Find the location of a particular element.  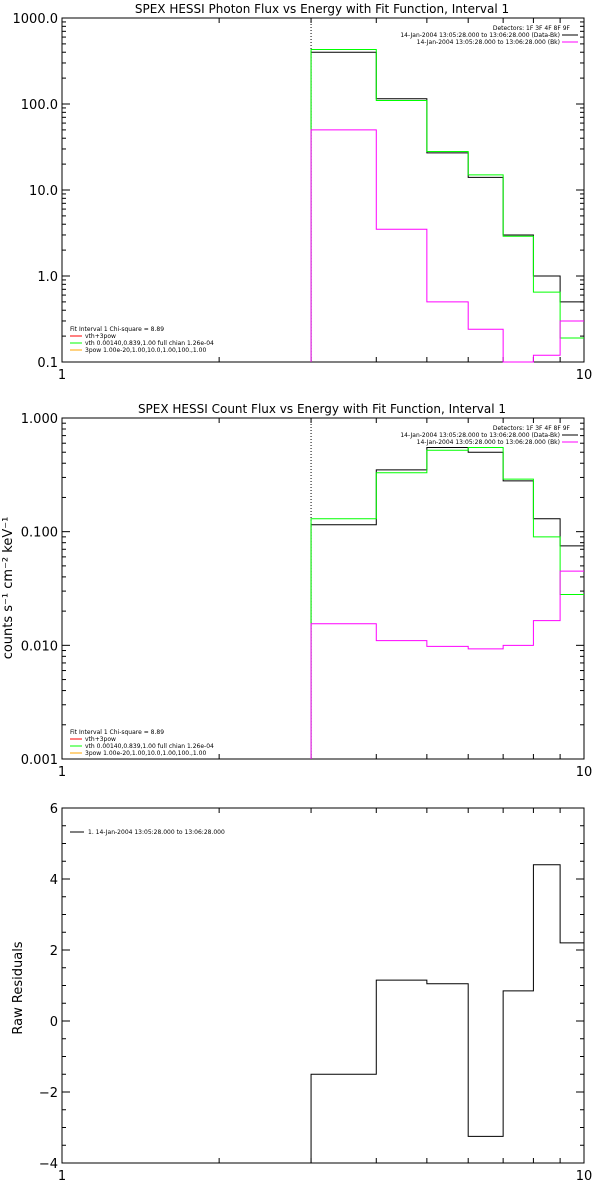

photon-flux-y-tick-label: 100.0 is located at coordinates (39, 105).